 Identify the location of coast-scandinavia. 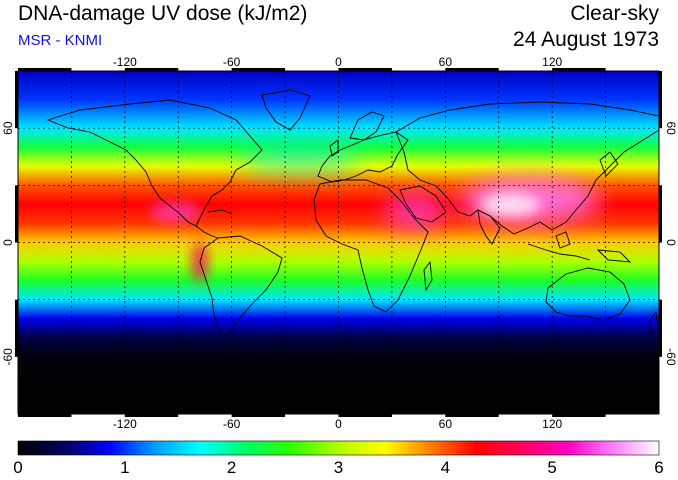
(367, 126).